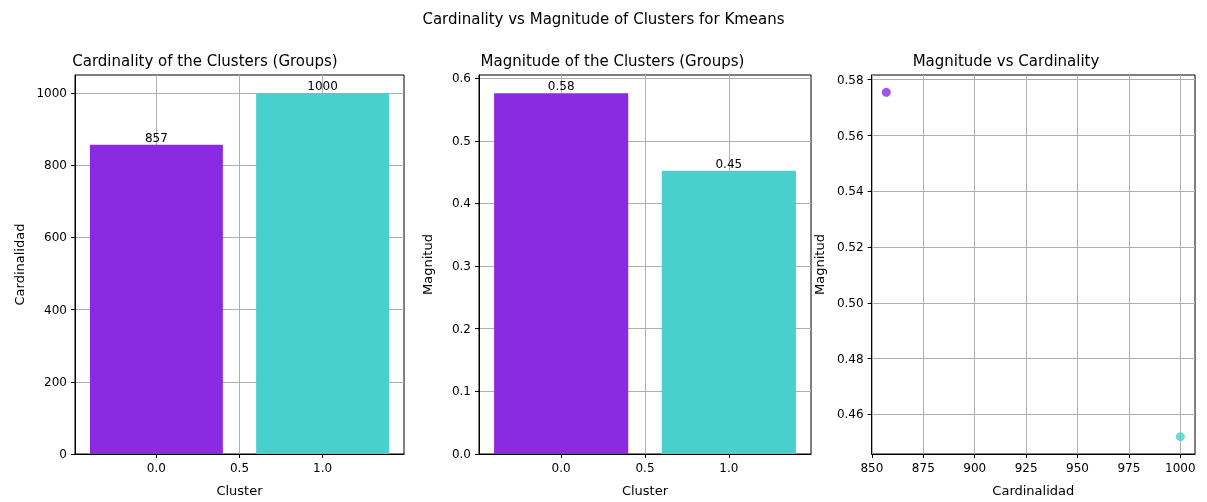 This screenshot has height=502, width=1207. I want to click on y-tick-label: 600, so click(55, 237).